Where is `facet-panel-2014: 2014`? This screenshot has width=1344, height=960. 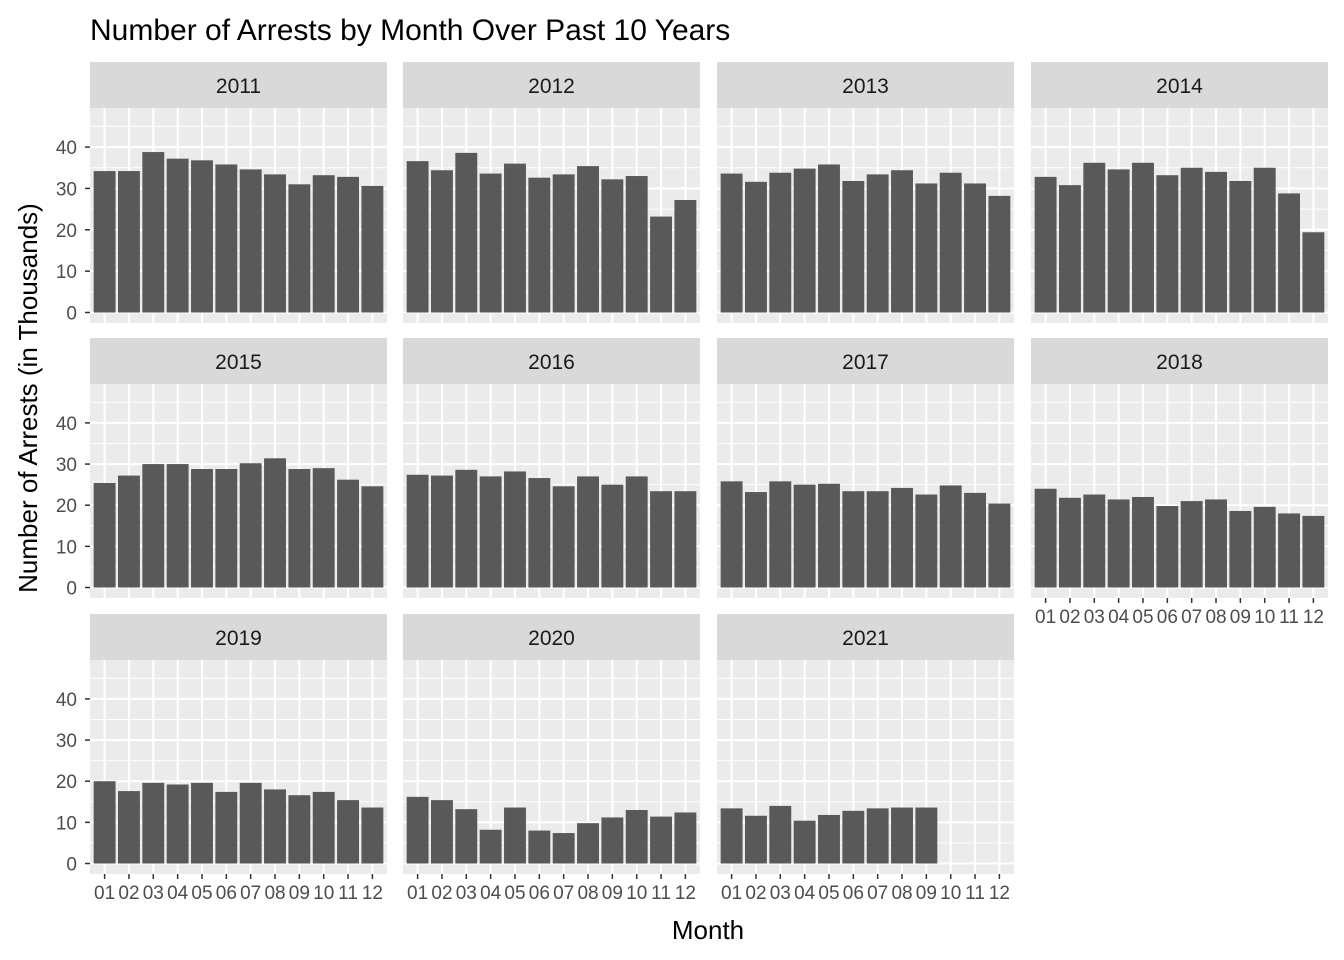 facet-panel-2014: 2014 is located at coordinates (1179, 192).